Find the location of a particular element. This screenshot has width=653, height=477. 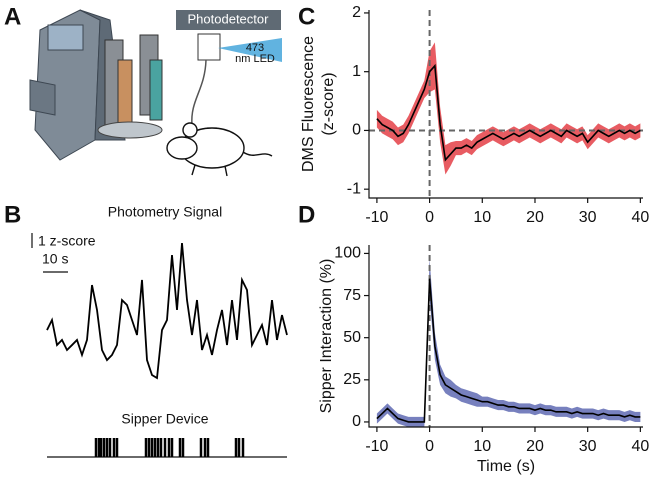

led-beam is located at coordinates (250, 50).